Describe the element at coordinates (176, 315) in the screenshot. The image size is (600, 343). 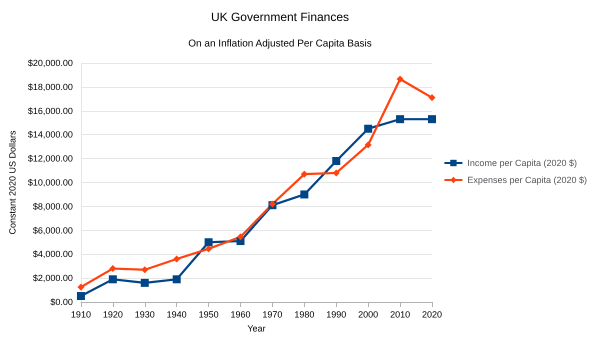
I see `x-tick-label: 1940` at that location.